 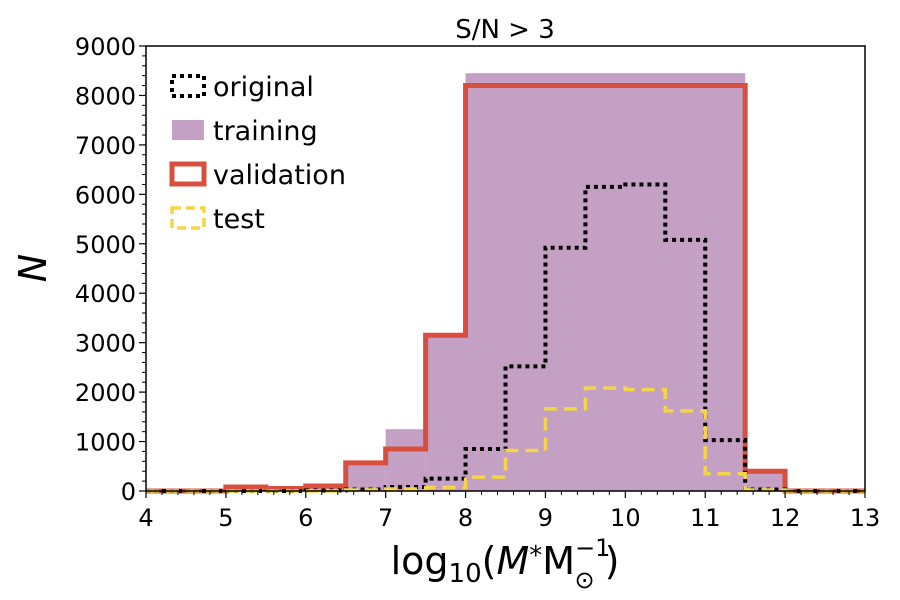 What do you see at coordinates (105, 195) in the screenshot?
I see `y-tick-label: 6000` at bounding box center [105, 195].